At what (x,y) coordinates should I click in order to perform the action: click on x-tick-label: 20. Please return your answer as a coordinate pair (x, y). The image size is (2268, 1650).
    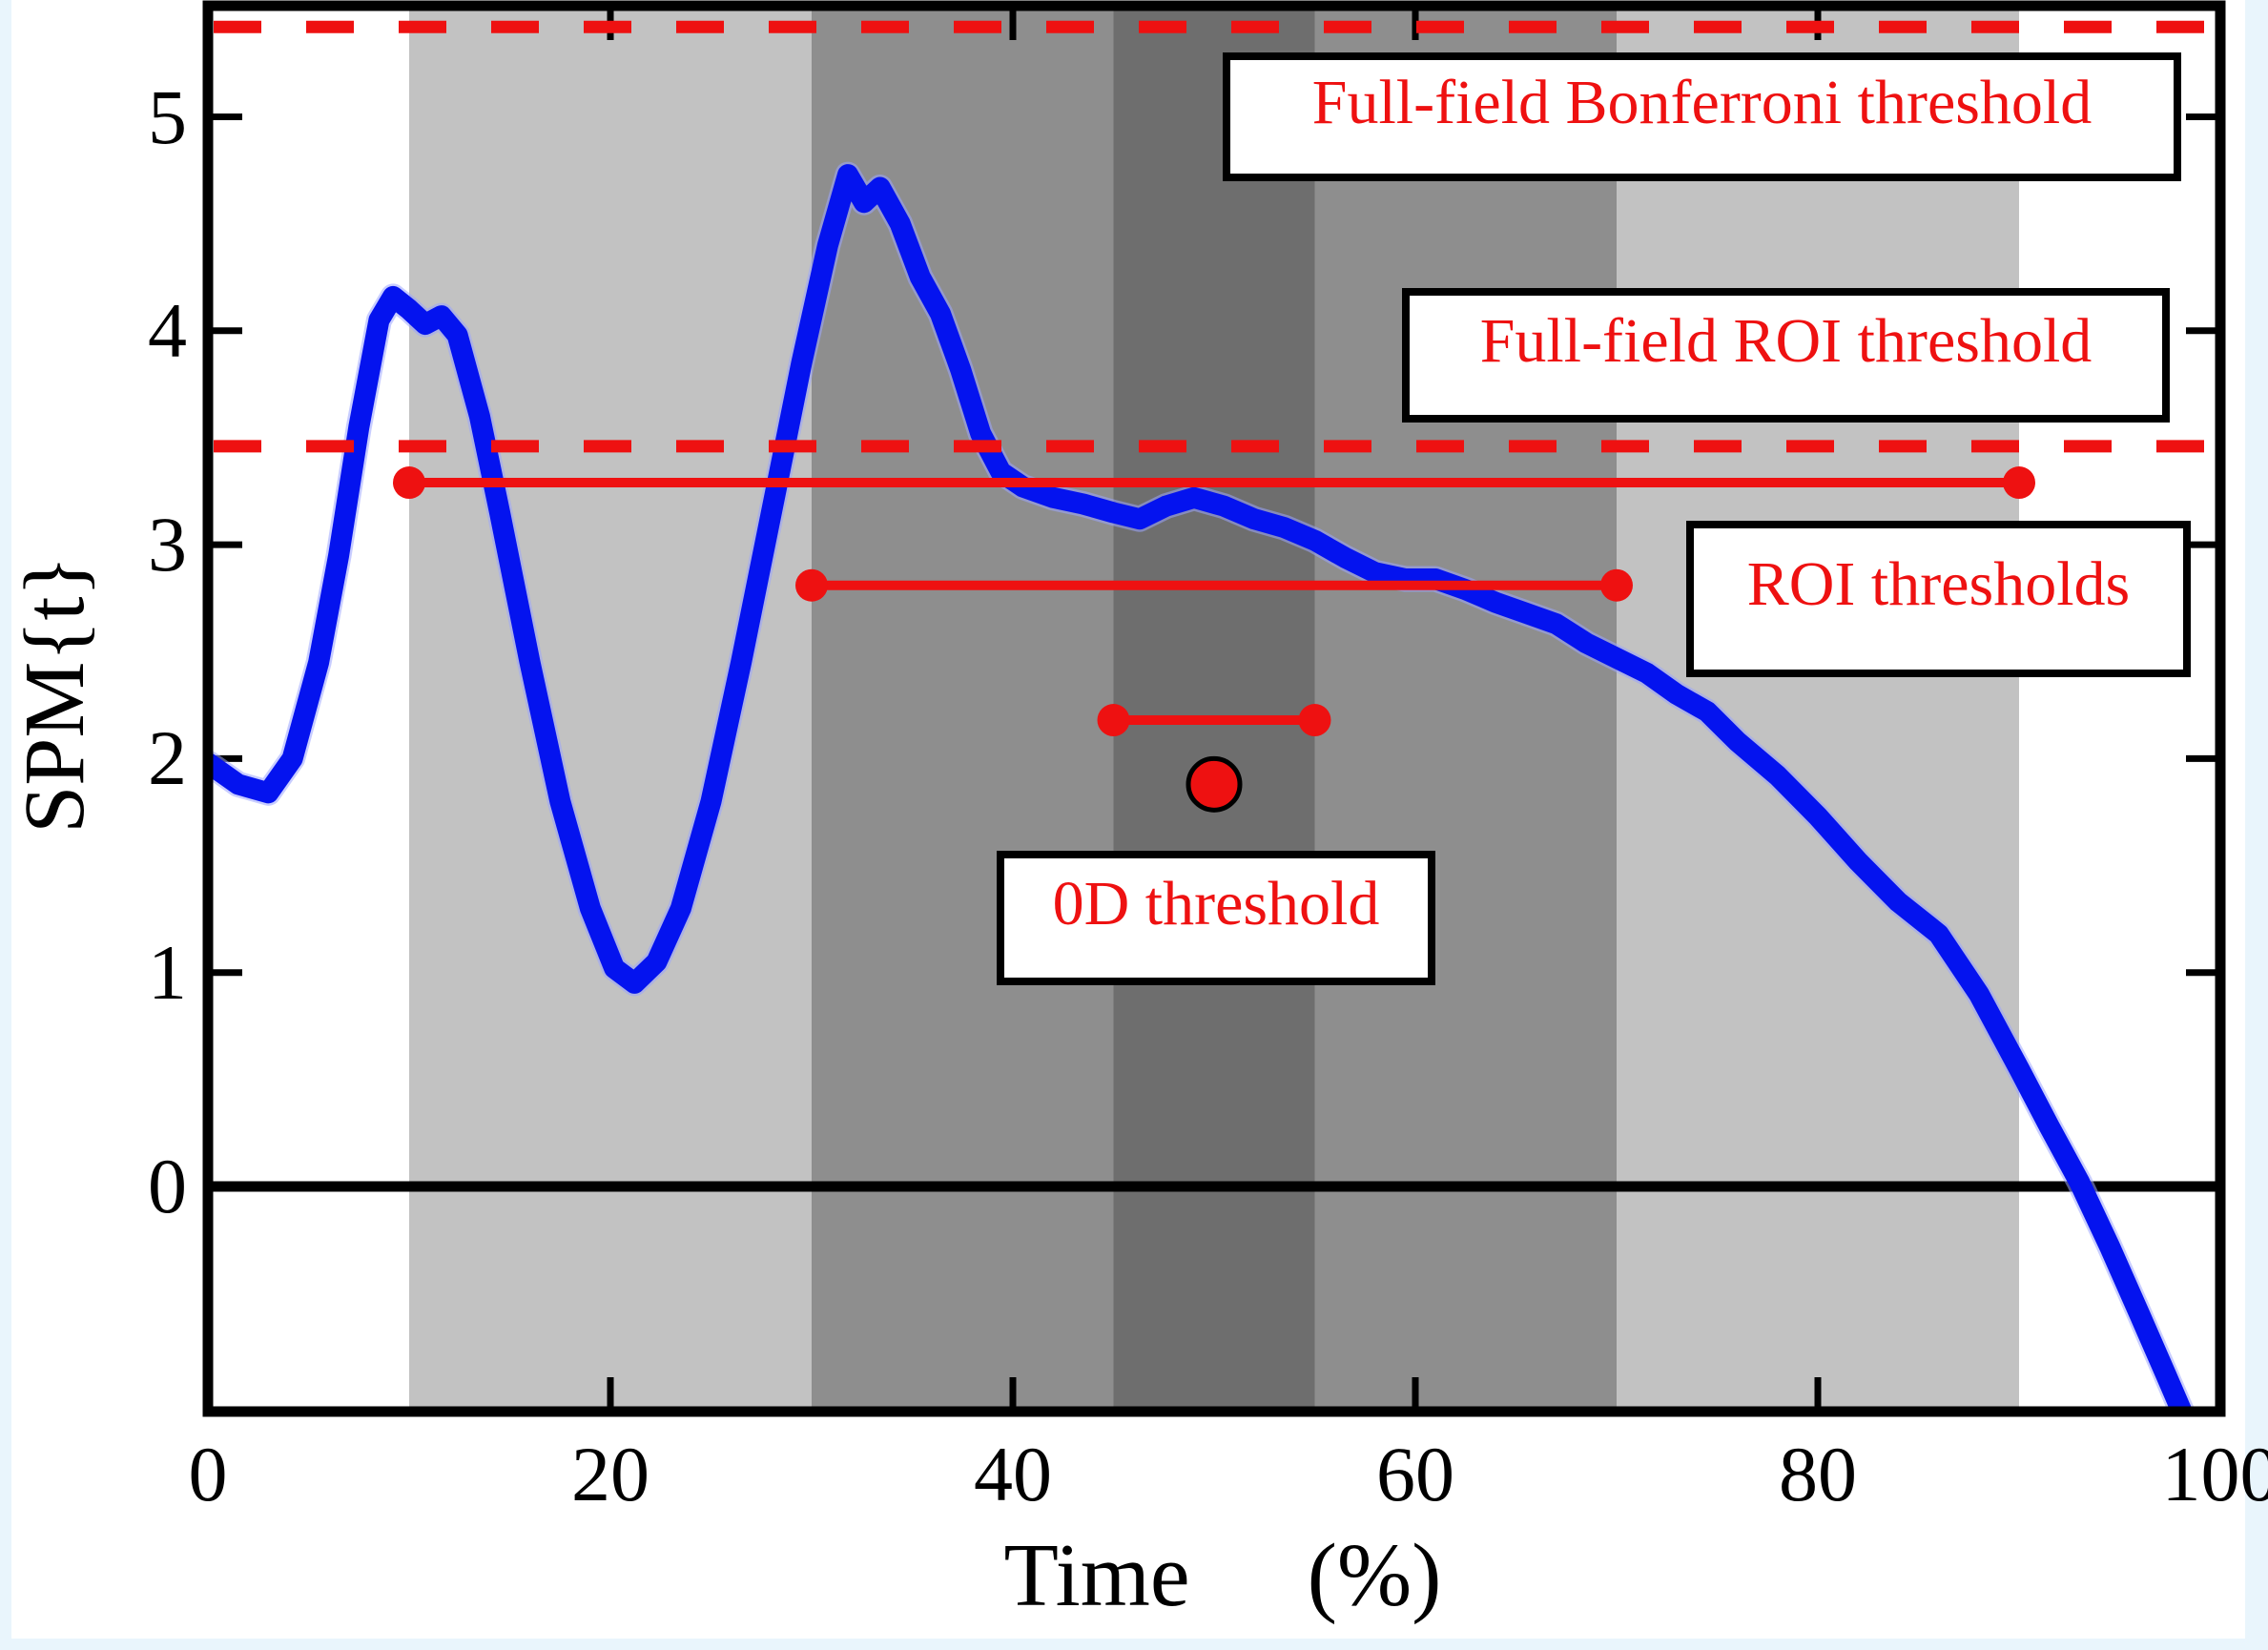
    Looking at the image, I should click on (610, 1474).